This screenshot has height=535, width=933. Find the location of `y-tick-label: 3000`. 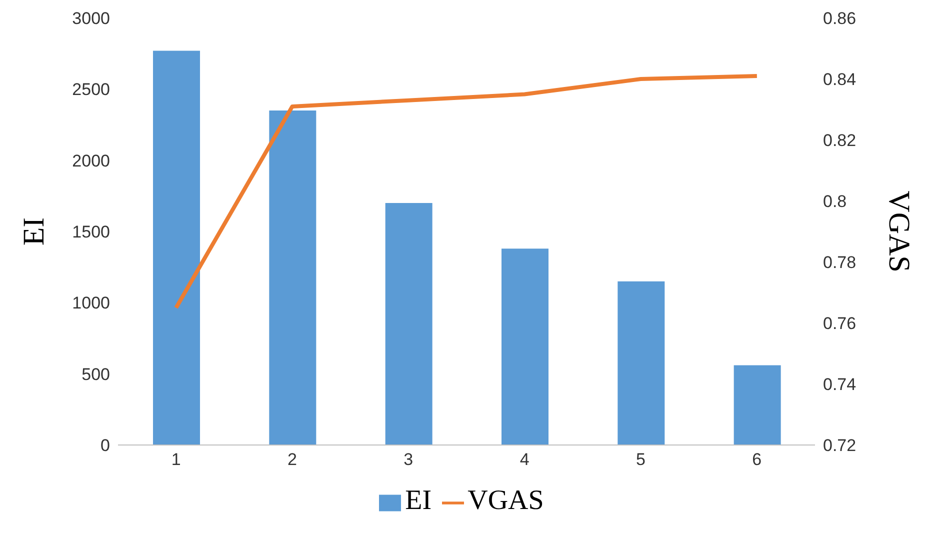

y-tick-label: 3000 is located at coordinates (91, 18).